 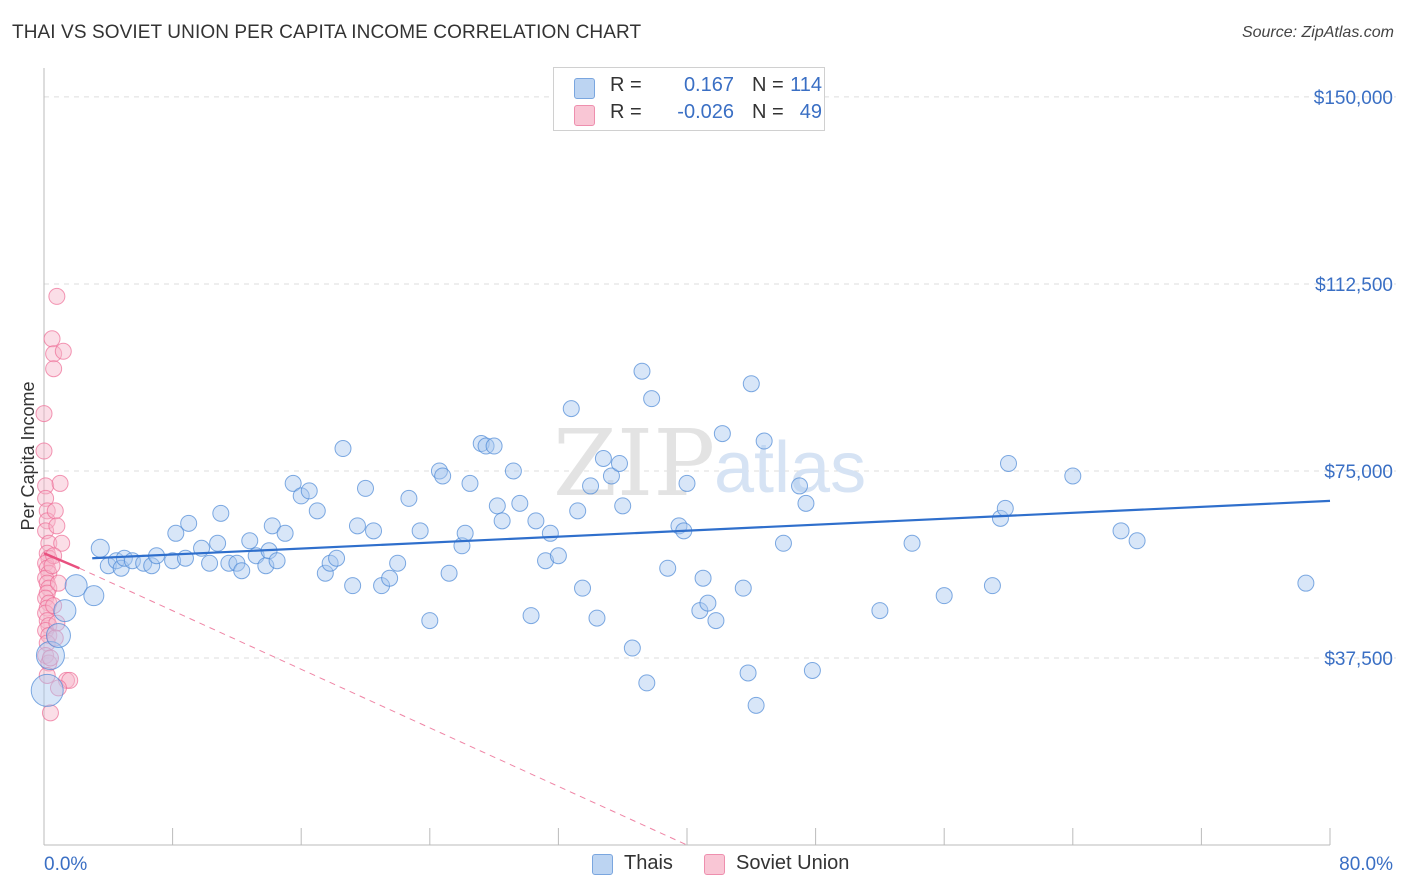 I want to click on soviet-trend-extension, so click(x=383, y=706).